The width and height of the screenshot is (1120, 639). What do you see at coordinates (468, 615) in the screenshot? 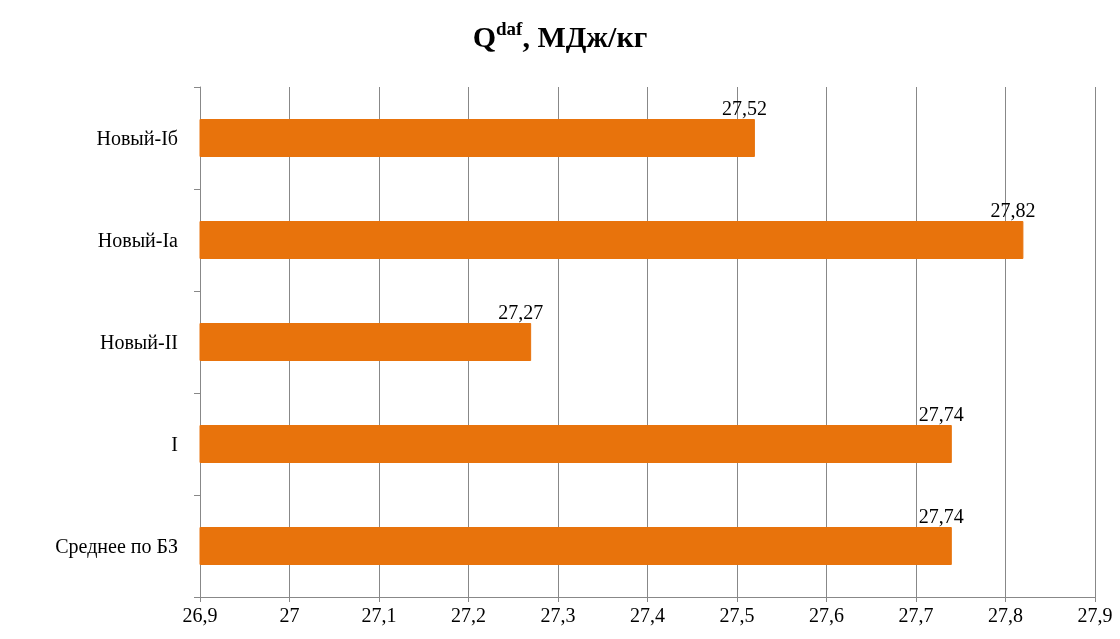
I see `x-tick-label: 27,2` at bounding box center [468, 615].